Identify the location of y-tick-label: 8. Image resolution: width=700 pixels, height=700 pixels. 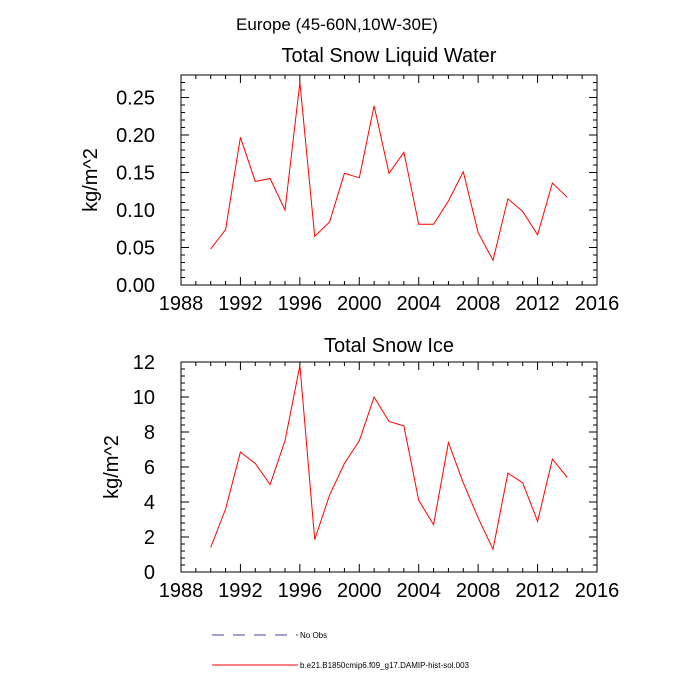
(149, 433).